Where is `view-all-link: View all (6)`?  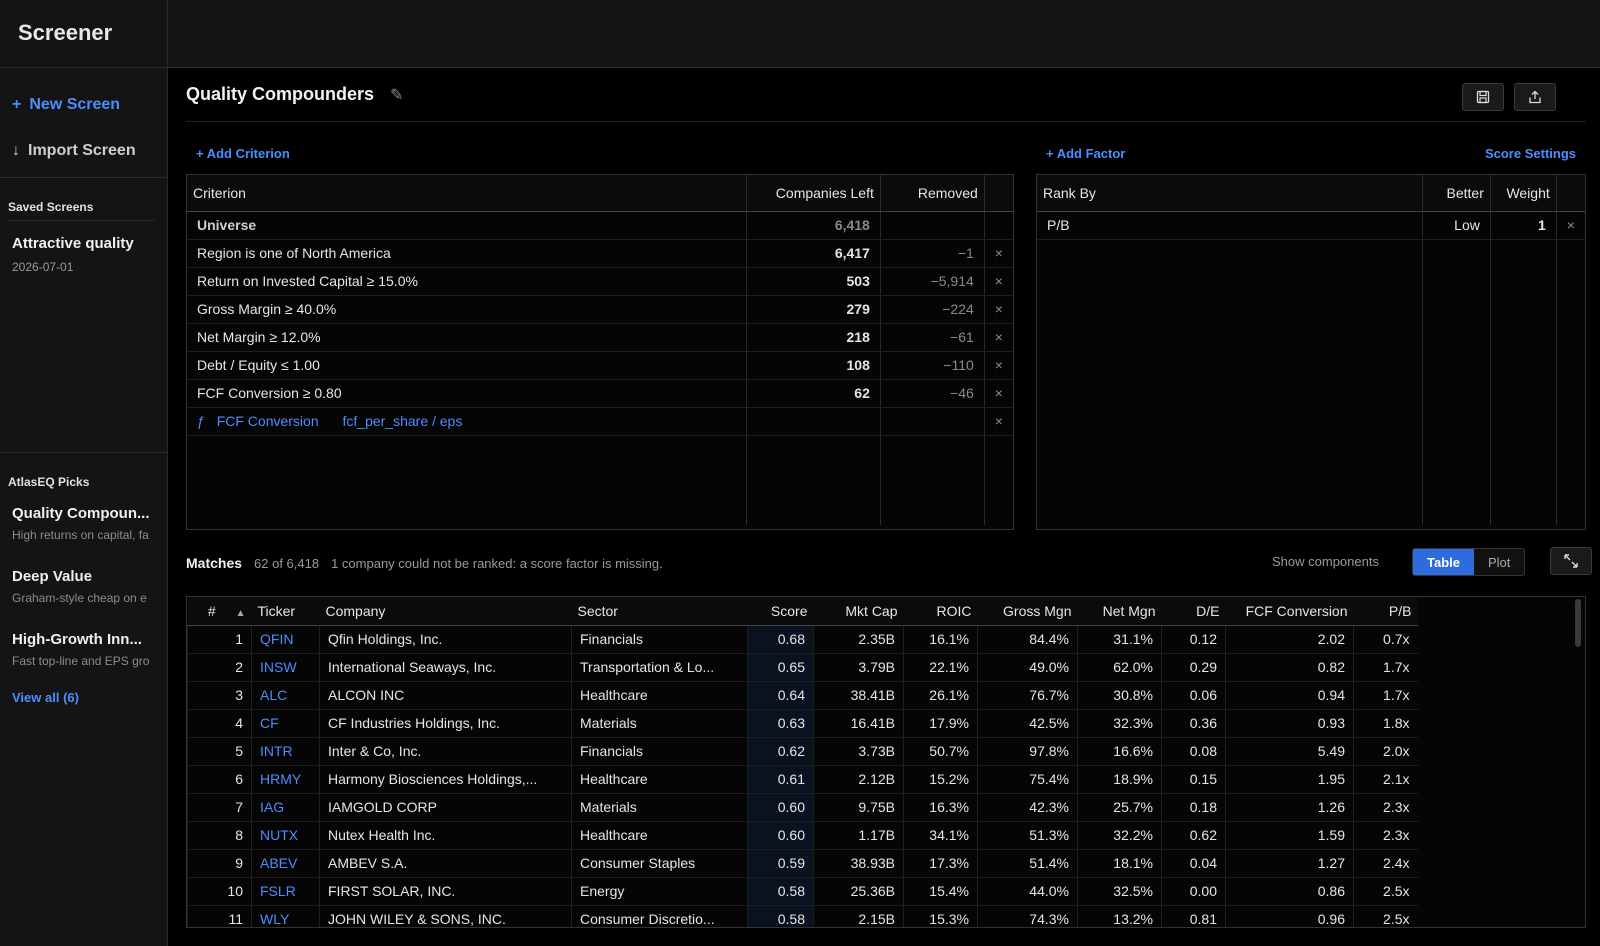
view-all-link: View all (6) is located at coordinates (45, 697).